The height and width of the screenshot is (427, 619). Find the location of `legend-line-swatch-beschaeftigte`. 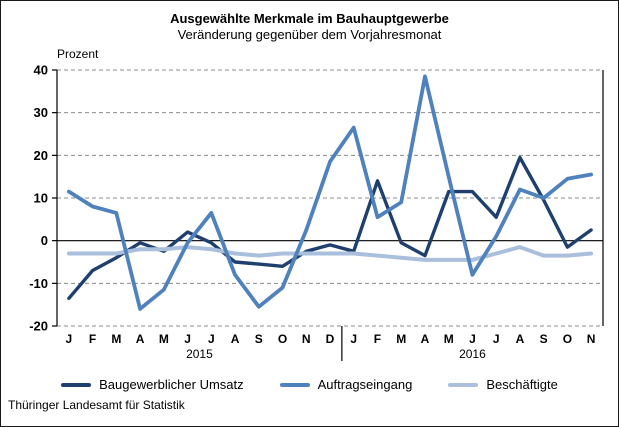

legend-line-swatch-beschaeftigte is located at coordinates (463, 384).